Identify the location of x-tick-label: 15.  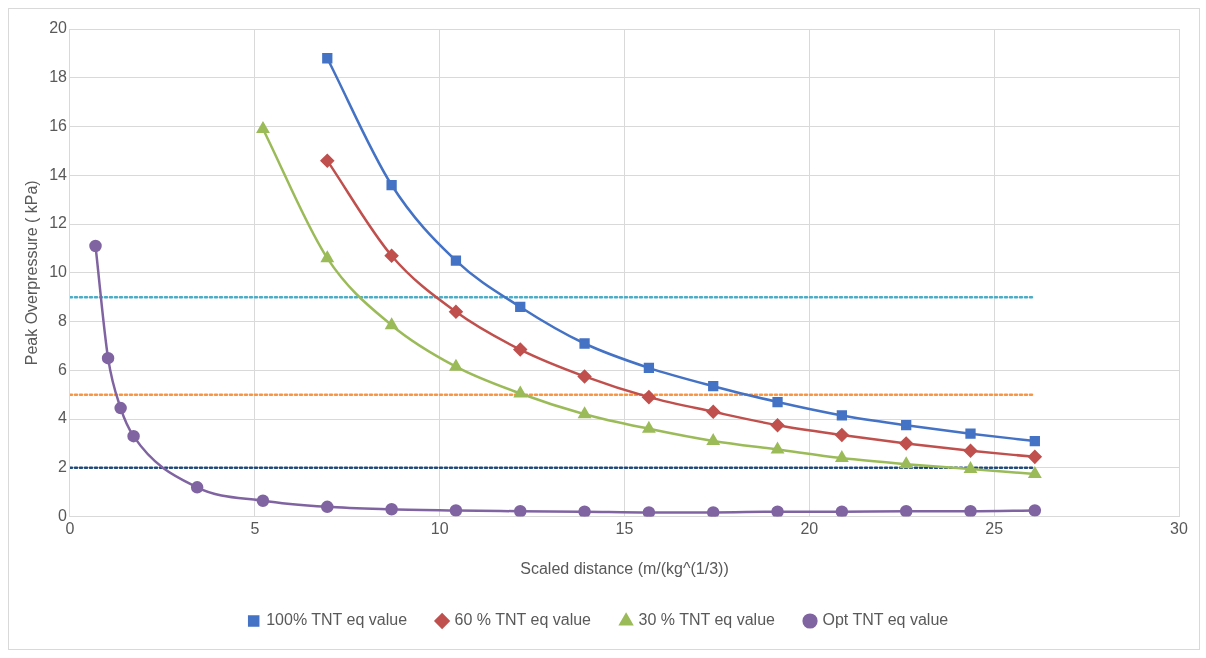
(624, 528).